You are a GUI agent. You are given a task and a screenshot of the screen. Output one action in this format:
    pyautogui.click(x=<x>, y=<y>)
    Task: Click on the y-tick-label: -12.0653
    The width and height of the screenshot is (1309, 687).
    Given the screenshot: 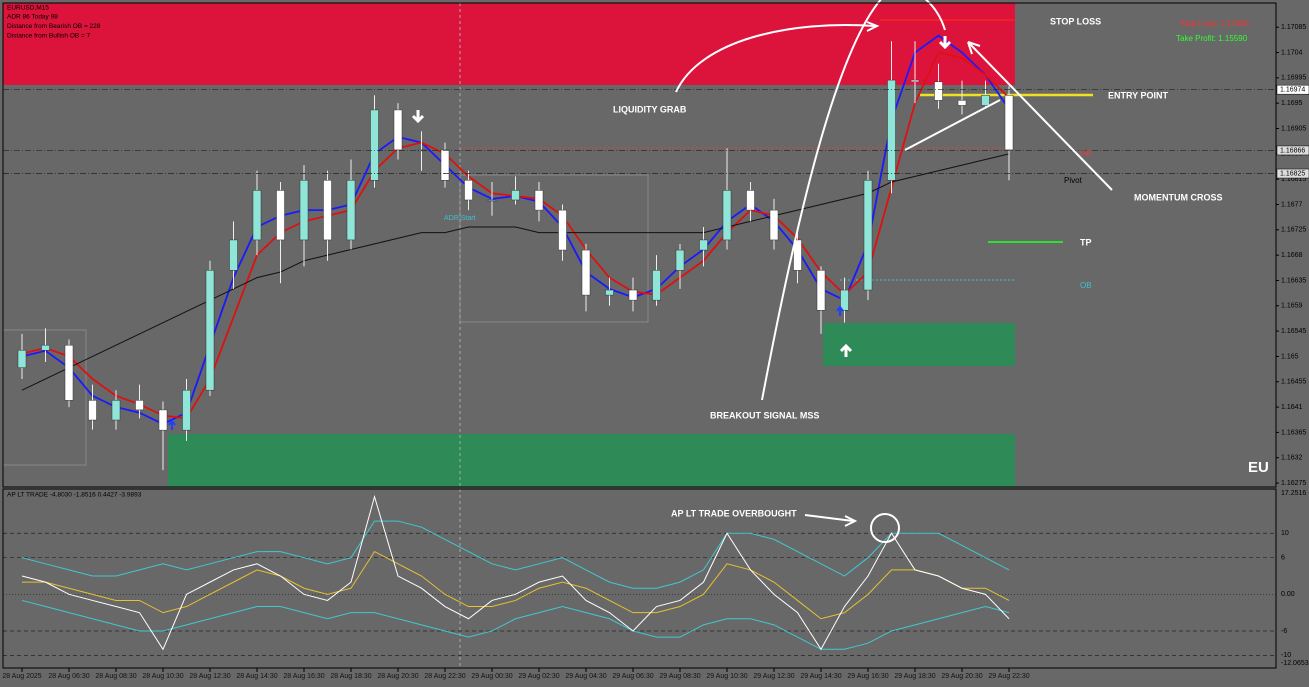 What is the action you would take?
    pyautogui.click(x=1295, y=663)
    